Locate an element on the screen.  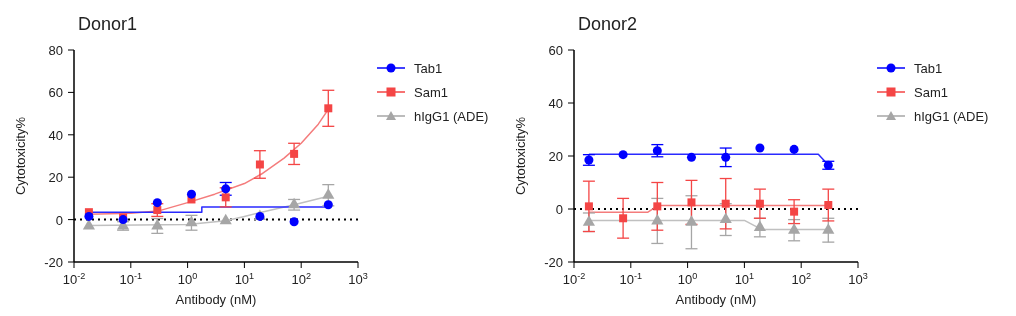
chart-title: Donor1 is located at coordinates (108, 24).